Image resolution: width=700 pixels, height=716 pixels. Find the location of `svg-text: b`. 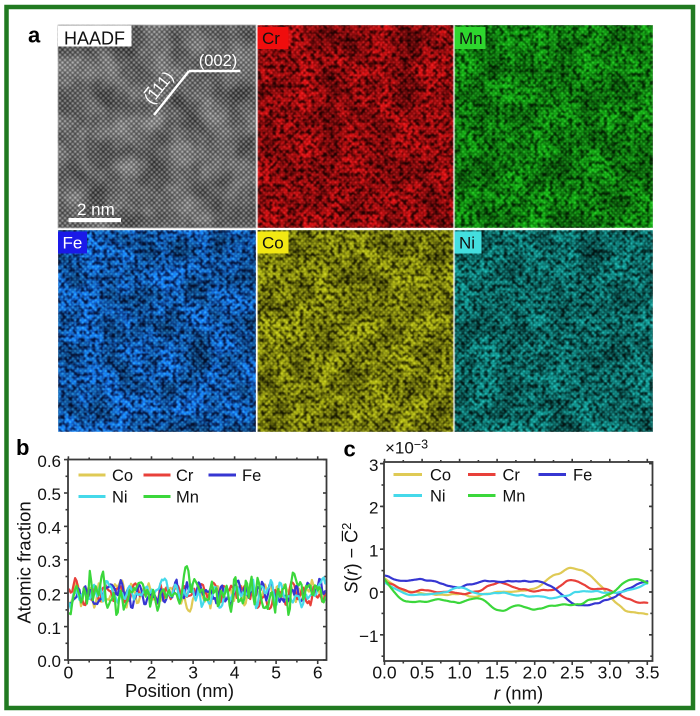

svg-text: b is located at coordinates (22, 447).